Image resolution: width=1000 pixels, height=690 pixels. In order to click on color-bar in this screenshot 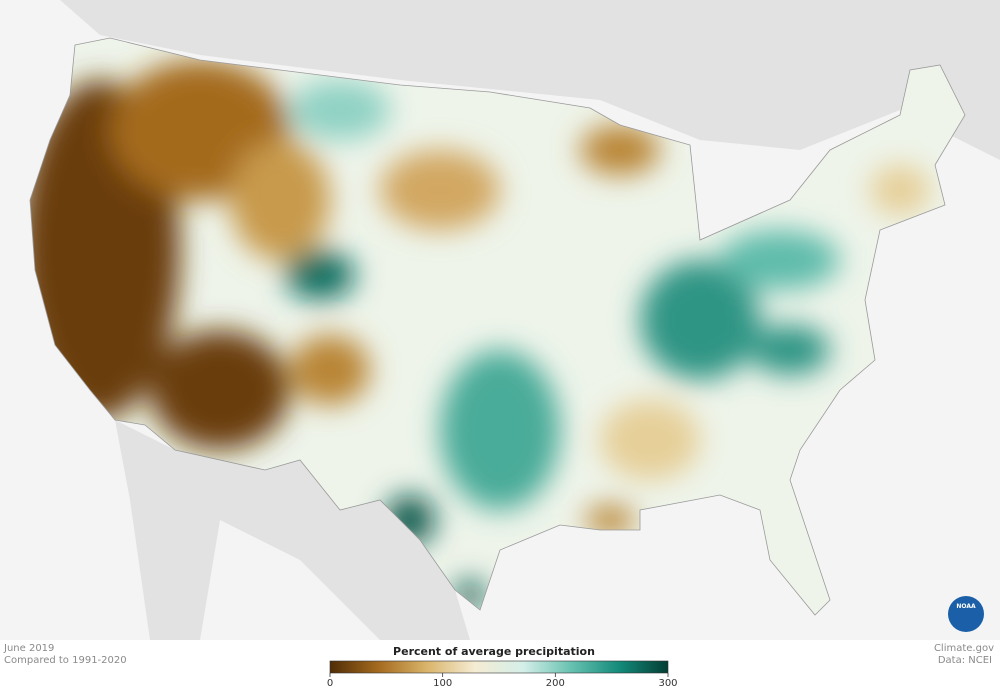, I will do `click(499, 667)`.